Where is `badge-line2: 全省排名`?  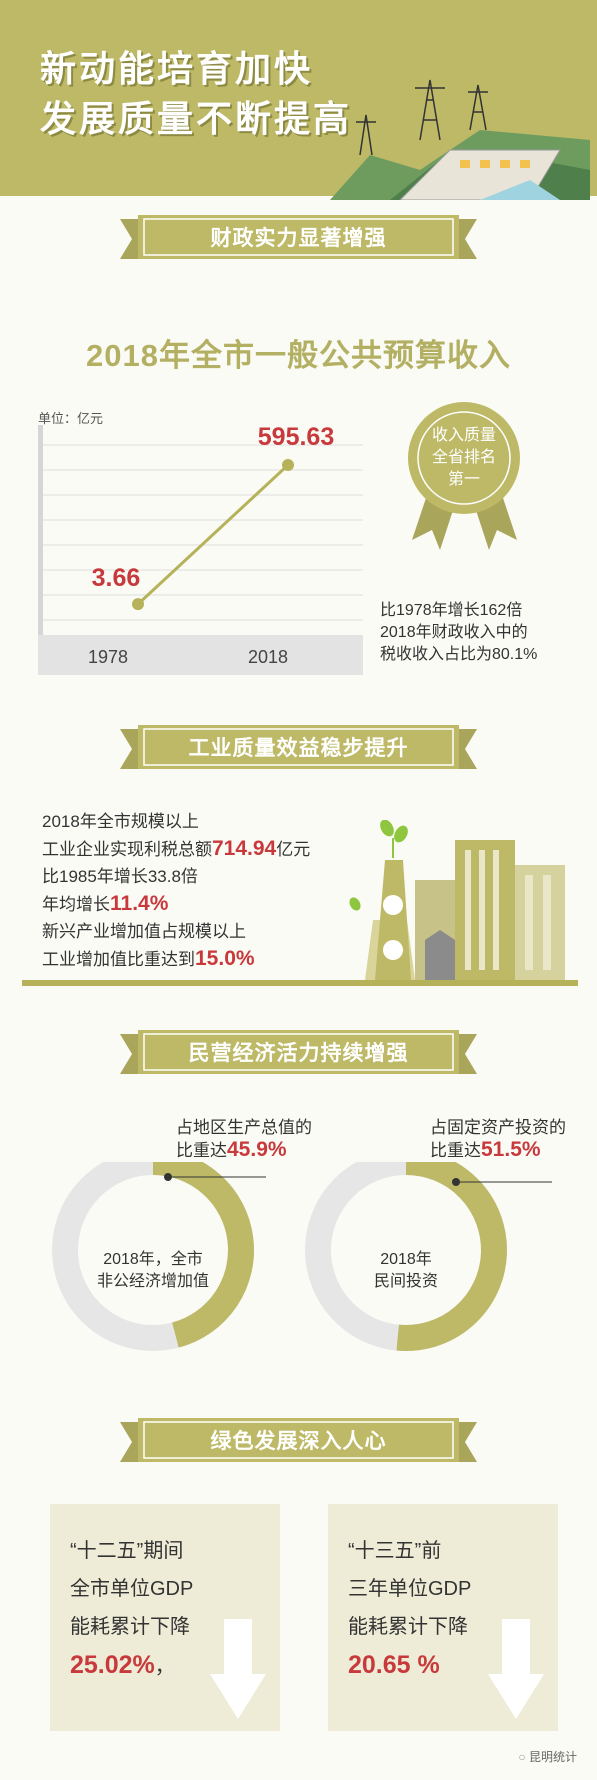
badge-line2: 全省排名 is located at coordinates (464, 457).